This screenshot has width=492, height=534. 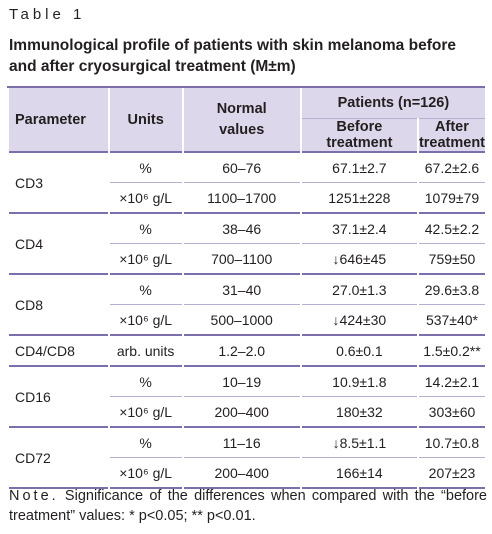 I want to click on value-cell: 303±60, so click(x=450, y=412).